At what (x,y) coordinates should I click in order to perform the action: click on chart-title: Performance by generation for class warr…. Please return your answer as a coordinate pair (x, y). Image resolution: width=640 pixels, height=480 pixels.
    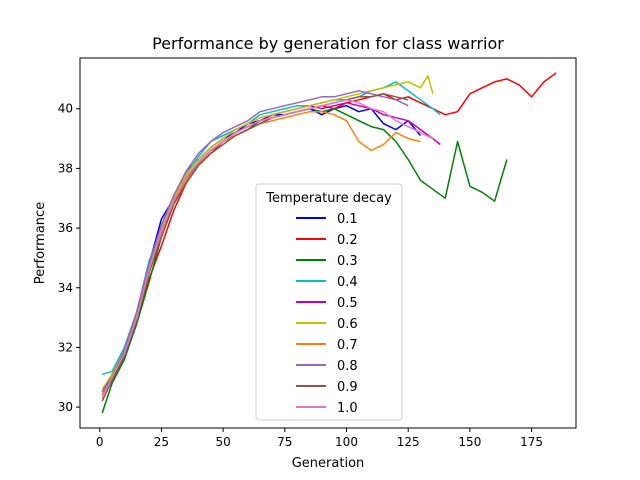
    Looking at the image, I should click on (328, 43).